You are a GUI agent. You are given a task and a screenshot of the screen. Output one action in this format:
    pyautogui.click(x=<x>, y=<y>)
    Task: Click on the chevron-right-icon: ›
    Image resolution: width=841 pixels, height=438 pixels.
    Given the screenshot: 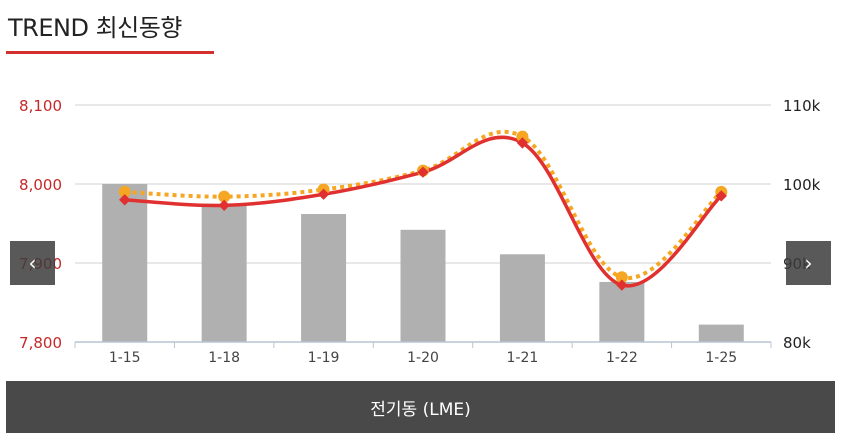 What is the action you would take?
    pyautogui.click(x=808, y=263)
    